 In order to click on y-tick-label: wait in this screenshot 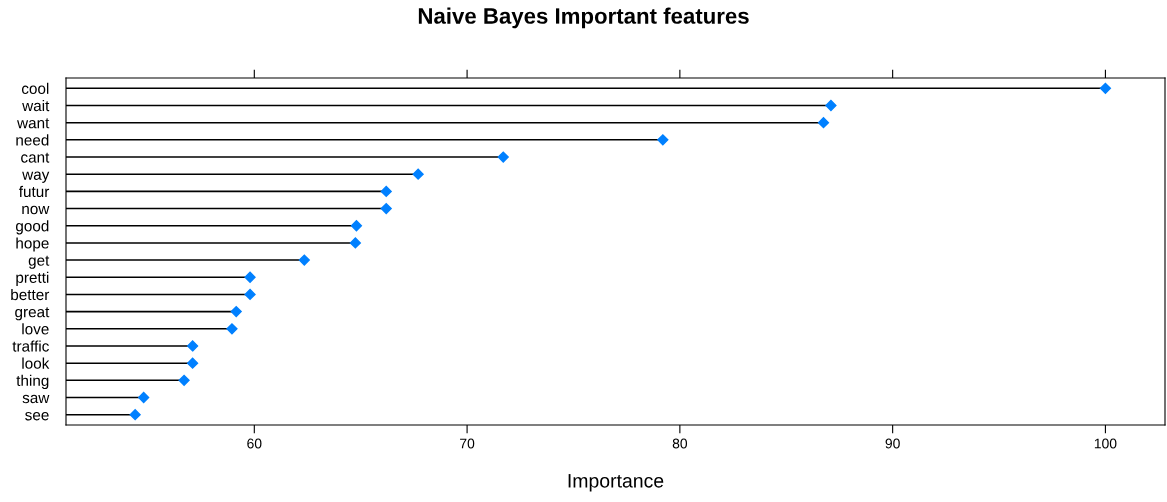, I will do `click(36, 105)`.